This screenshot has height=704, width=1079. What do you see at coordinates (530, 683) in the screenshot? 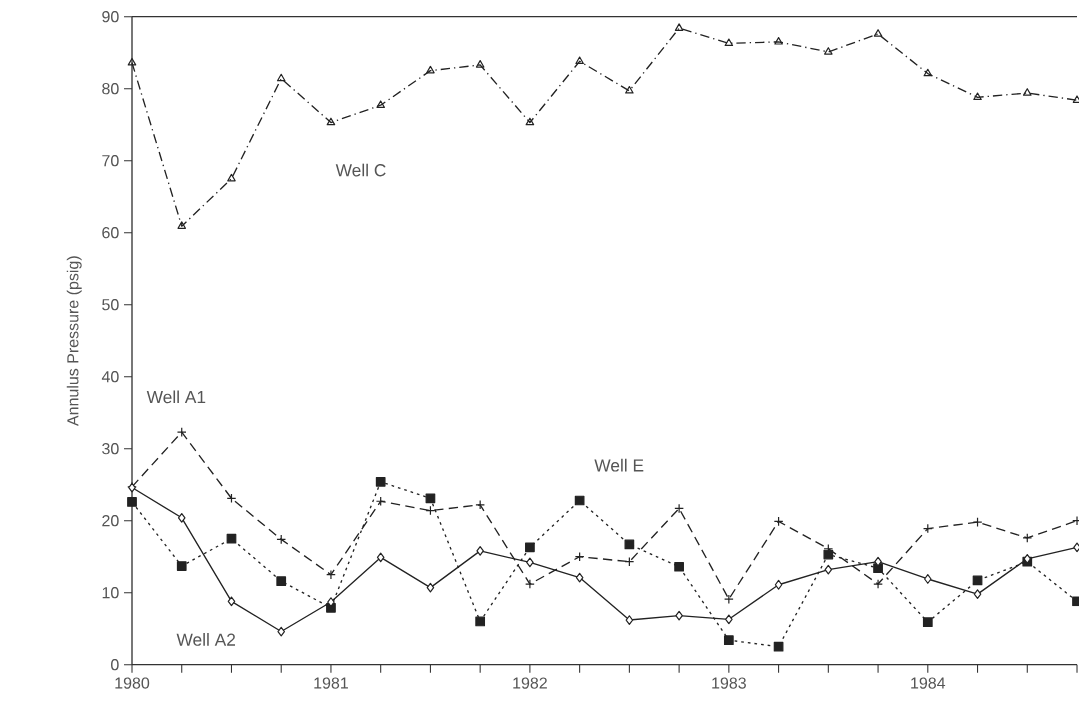
I see `x-tick-label: 1982` at bounding box center [530, 683].